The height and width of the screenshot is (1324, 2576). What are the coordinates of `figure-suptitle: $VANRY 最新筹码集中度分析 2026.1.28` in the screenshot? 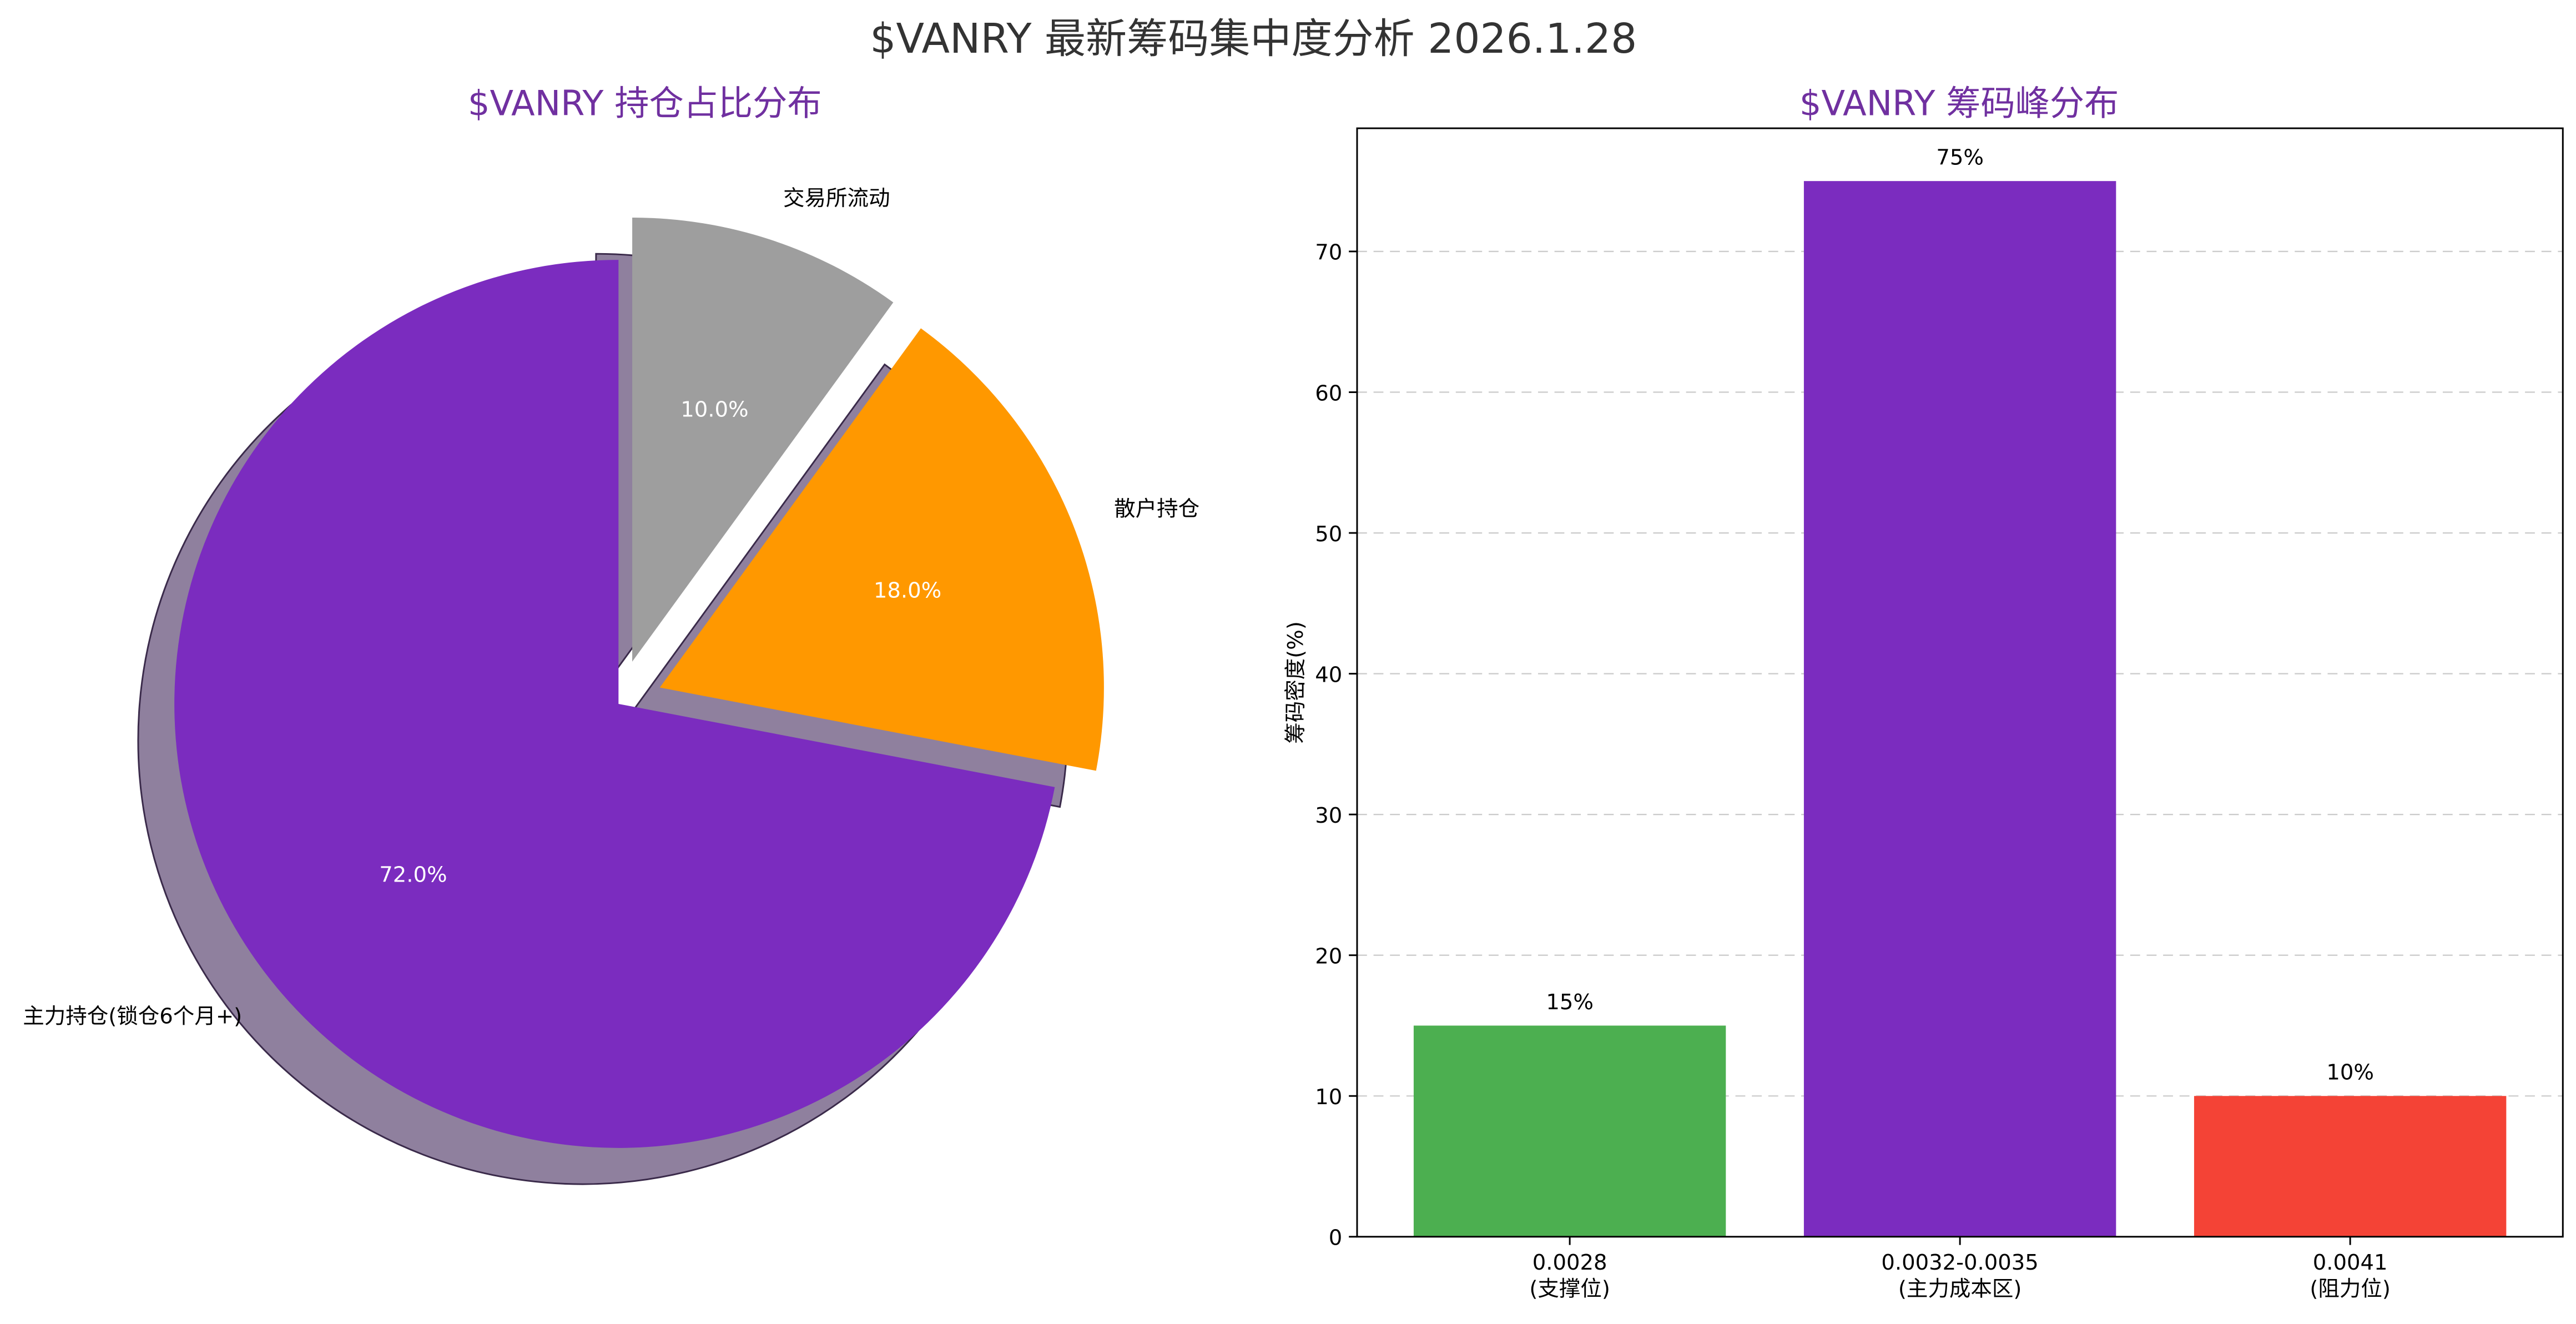 It's located at (1253, 39).